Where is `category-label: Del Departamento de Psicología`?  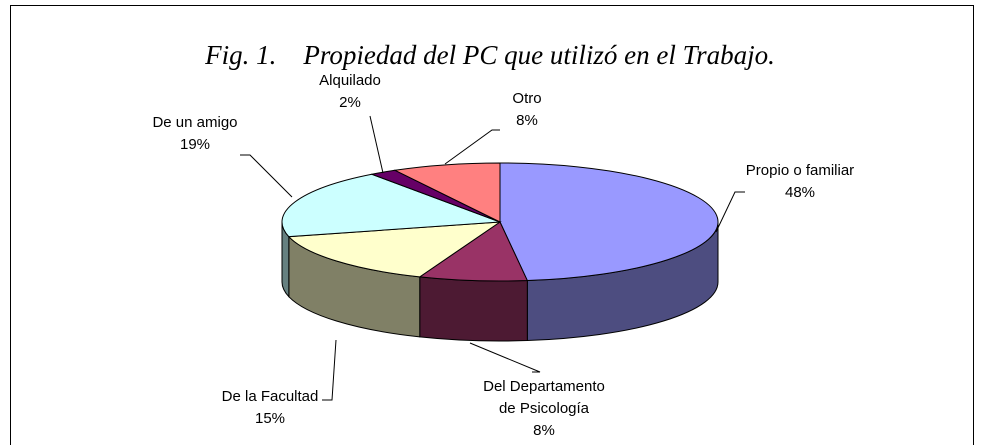
category-label: Del Departamento de Psicología is located at coordinates (544, 397).